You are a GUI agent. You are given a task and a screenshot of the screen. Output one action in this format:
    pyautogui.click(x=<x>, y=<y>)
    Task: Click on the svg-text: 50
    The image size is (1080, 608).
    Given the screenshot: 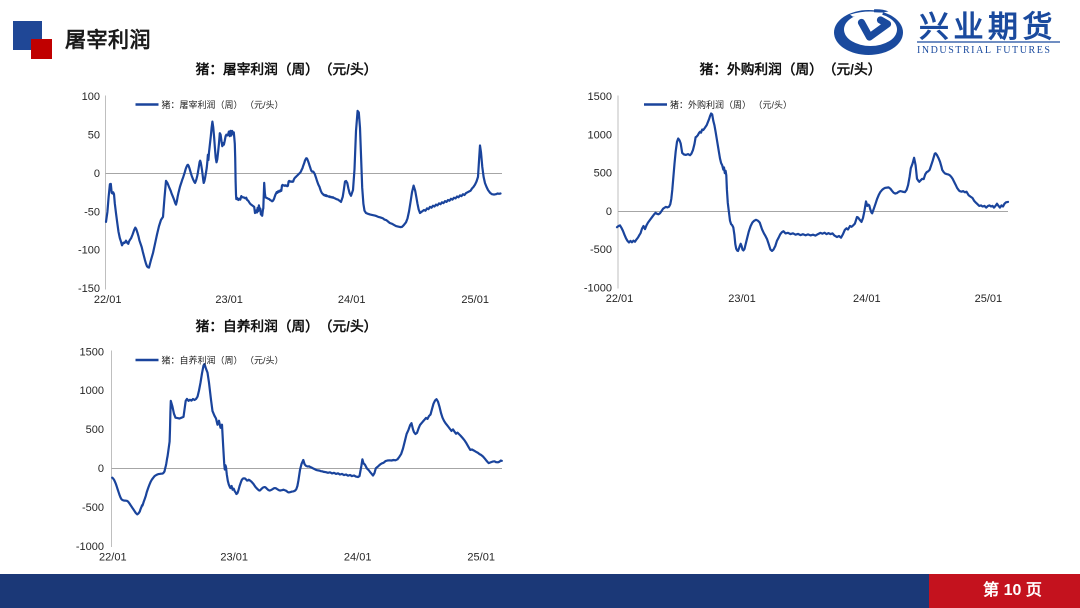 What is the action you would take?
    pyautogui.click(x=94, y=136)
    